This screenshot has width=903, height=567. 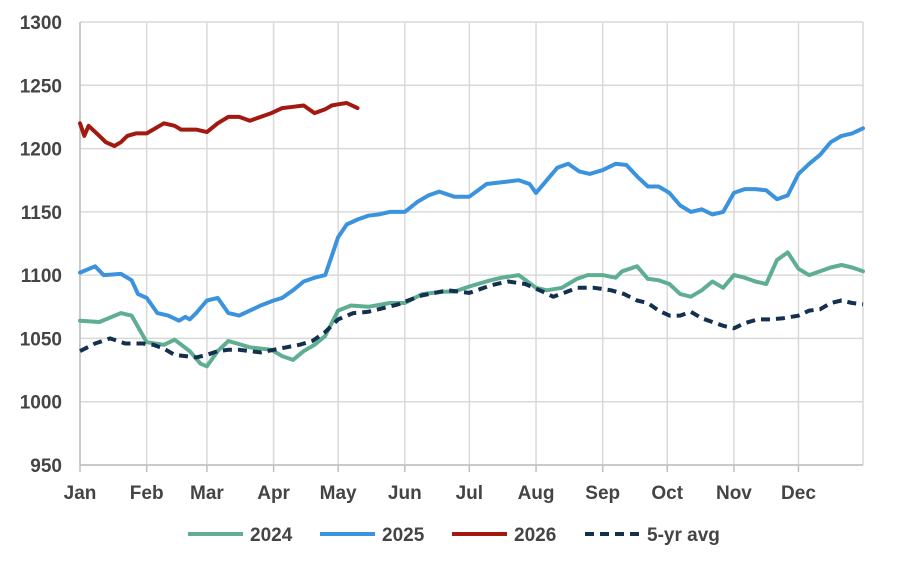 I want to click on x-tick-label: Jun, so click(x=405, y=493).